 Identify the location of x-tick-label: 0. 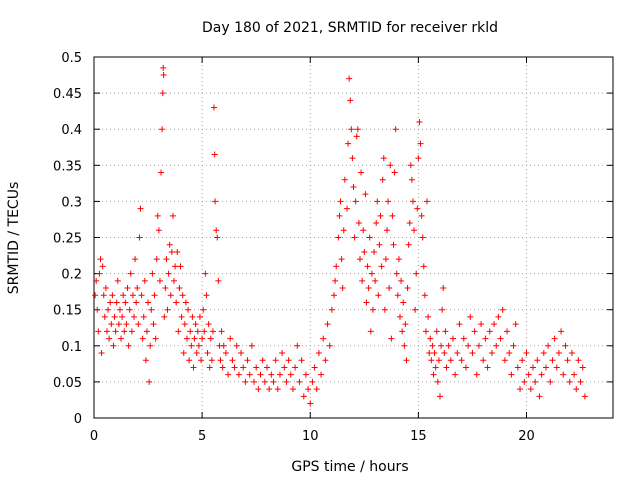
(94, 436).